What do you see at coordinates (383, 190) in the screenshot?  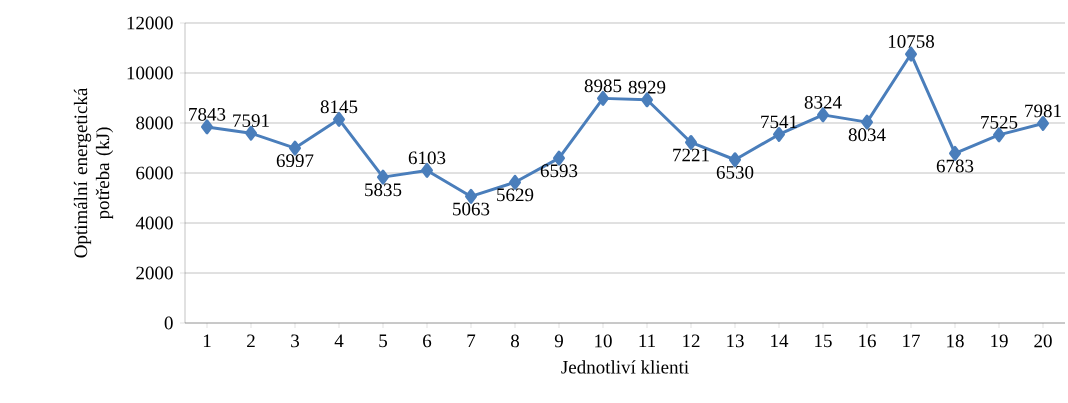 I see `data-label: 5835` at bounding box center [383, 190].